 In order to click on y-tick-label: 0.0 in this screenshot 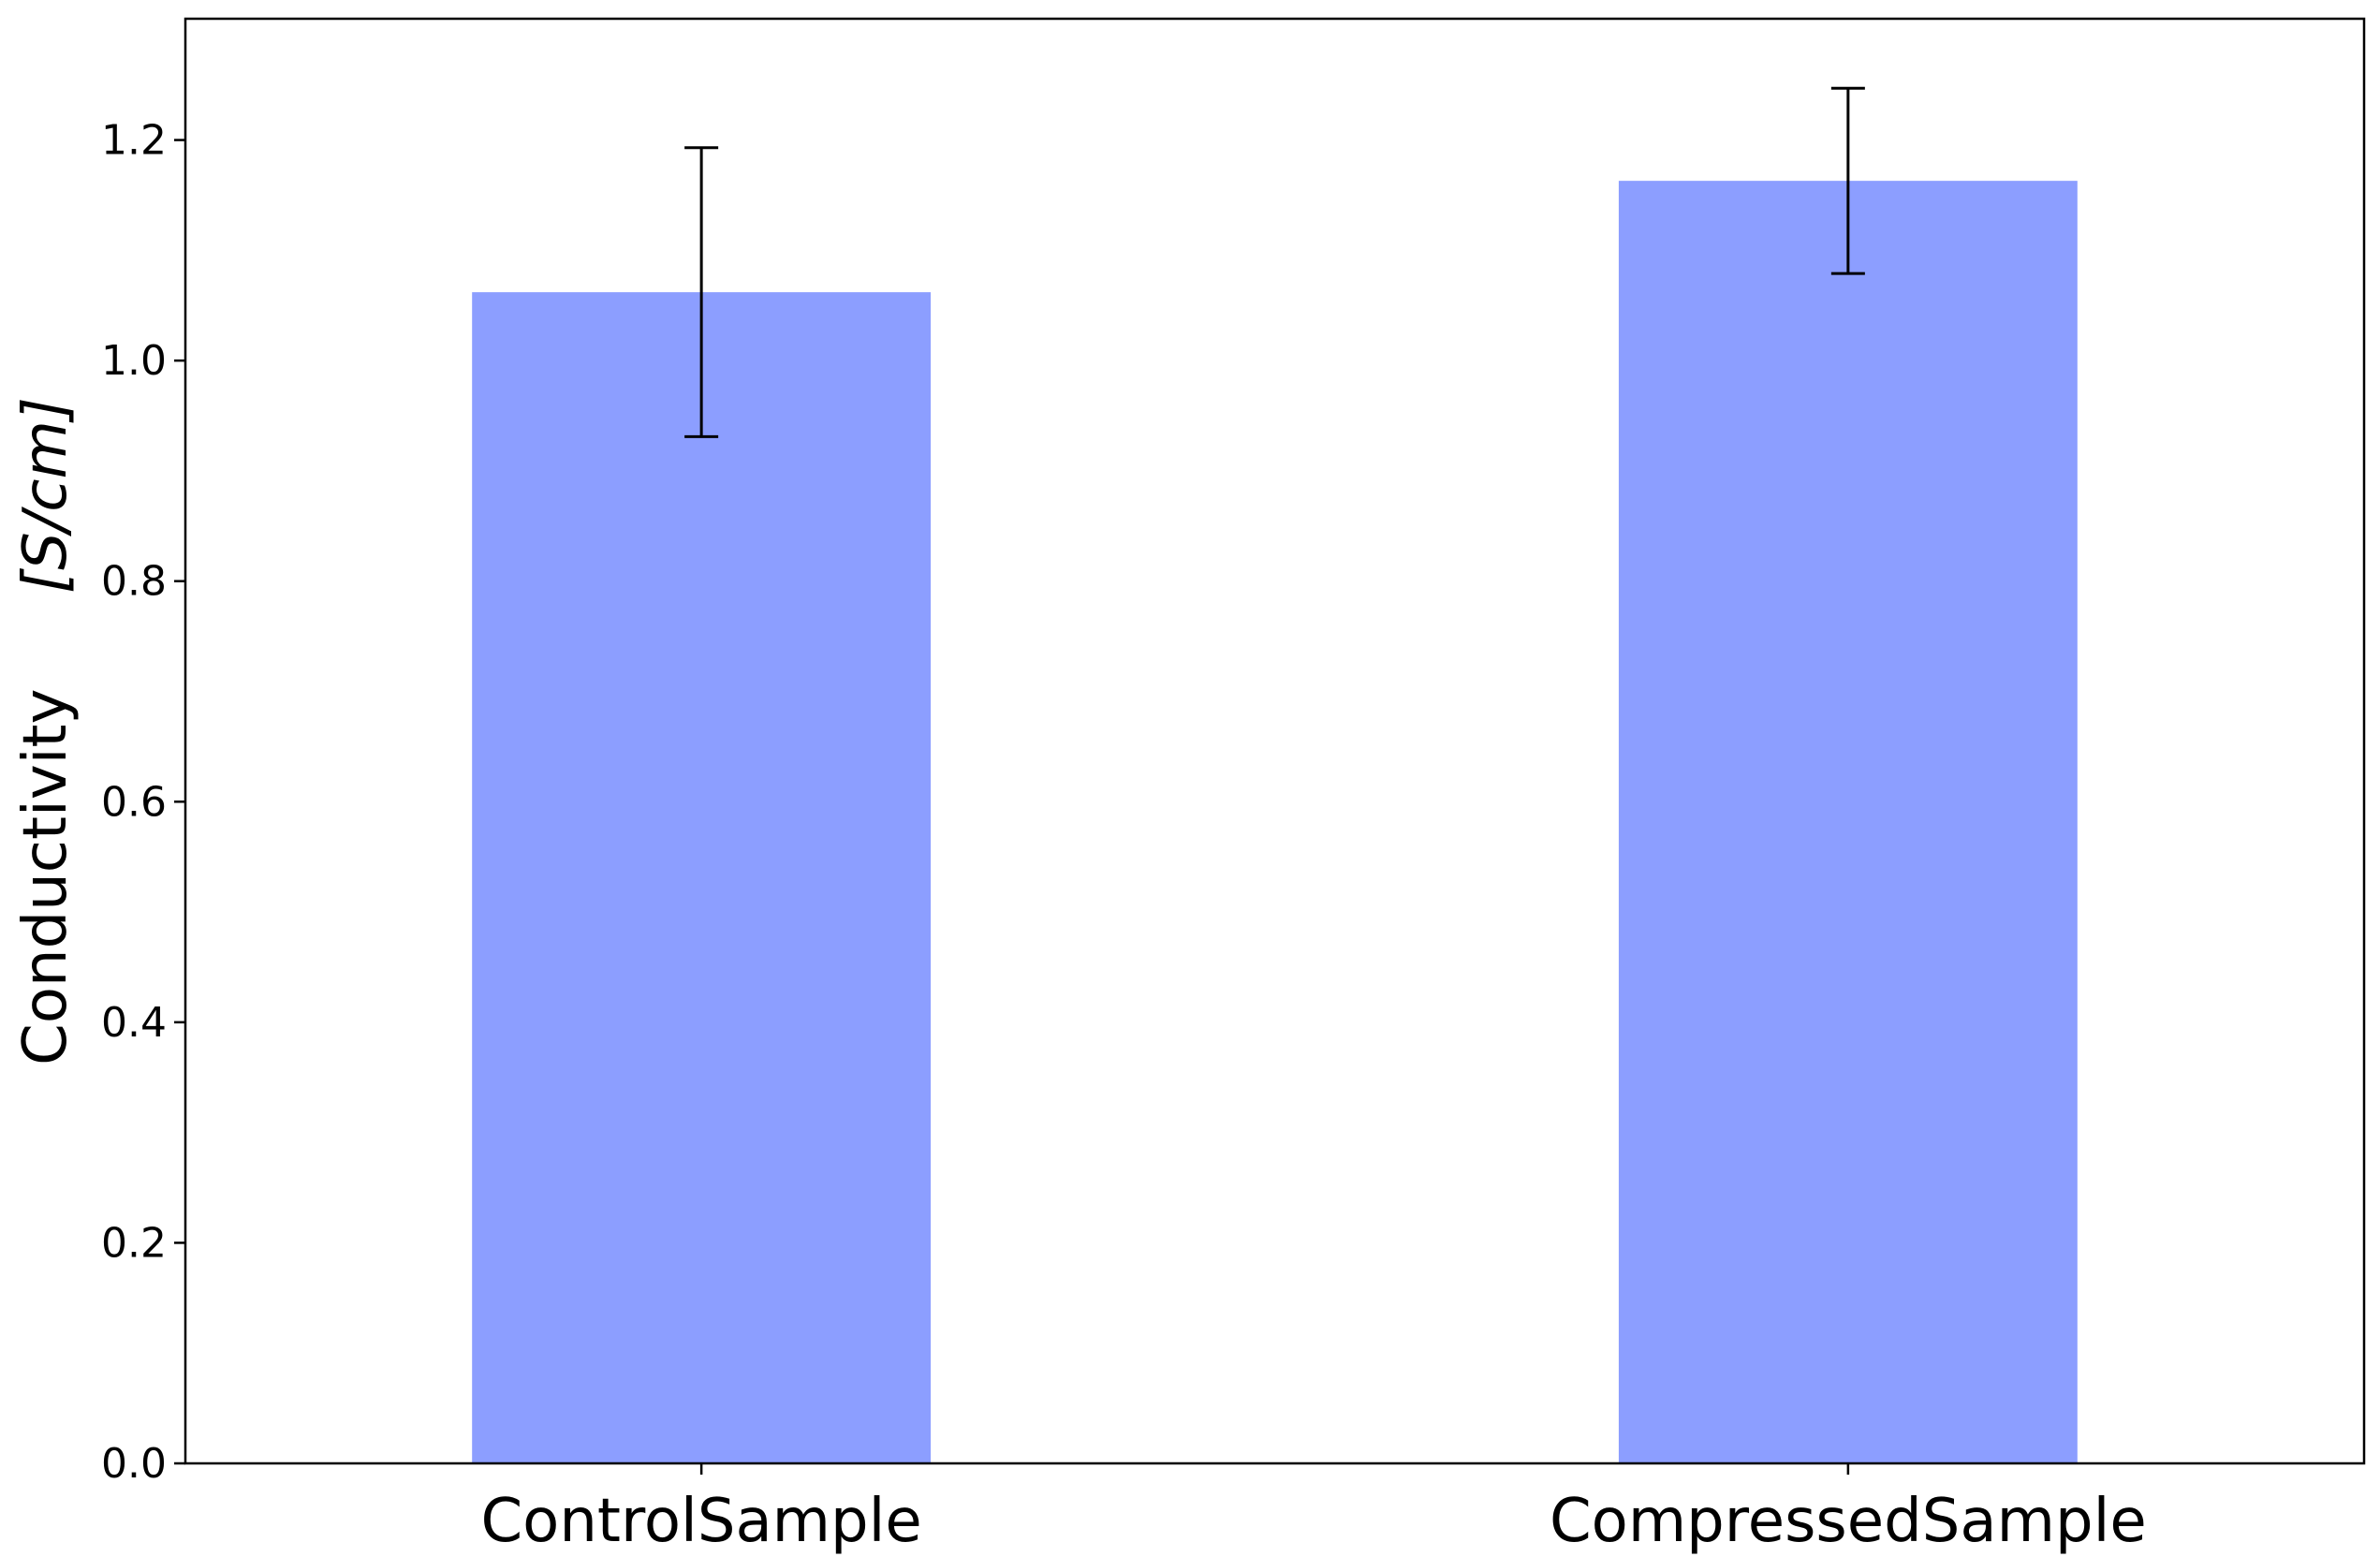, I will do `click(134, 1464)`.